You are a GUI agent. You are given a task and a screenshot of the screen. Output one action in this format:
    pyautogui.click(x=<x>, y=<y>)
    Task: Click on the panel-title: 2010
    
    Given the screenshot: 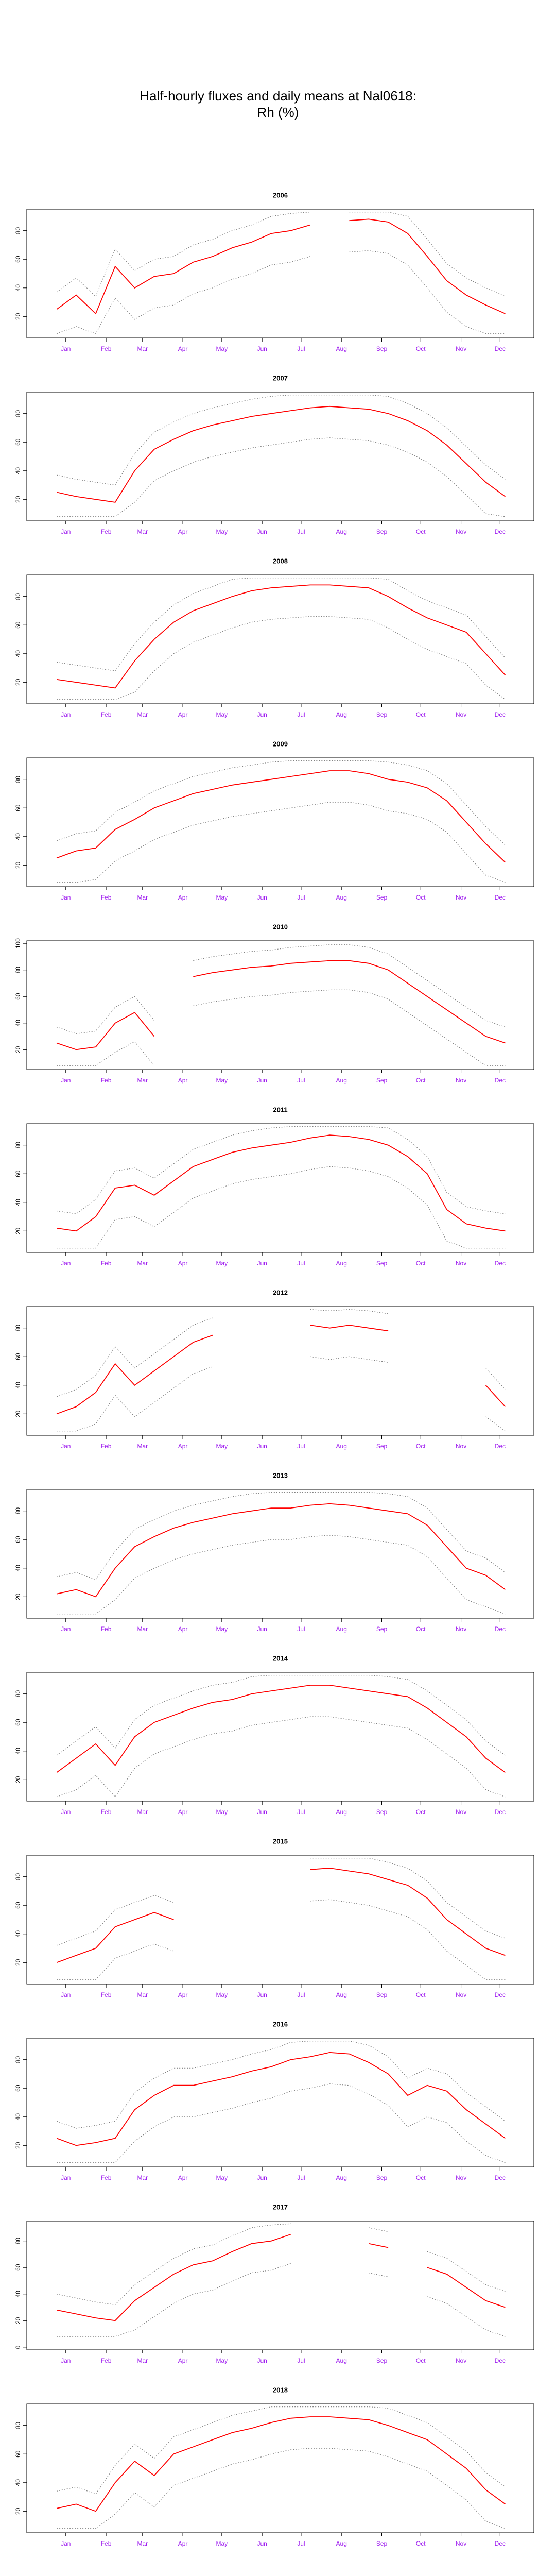 What is the action you would take?
    pyautogui.click(x=280, y=927)
    